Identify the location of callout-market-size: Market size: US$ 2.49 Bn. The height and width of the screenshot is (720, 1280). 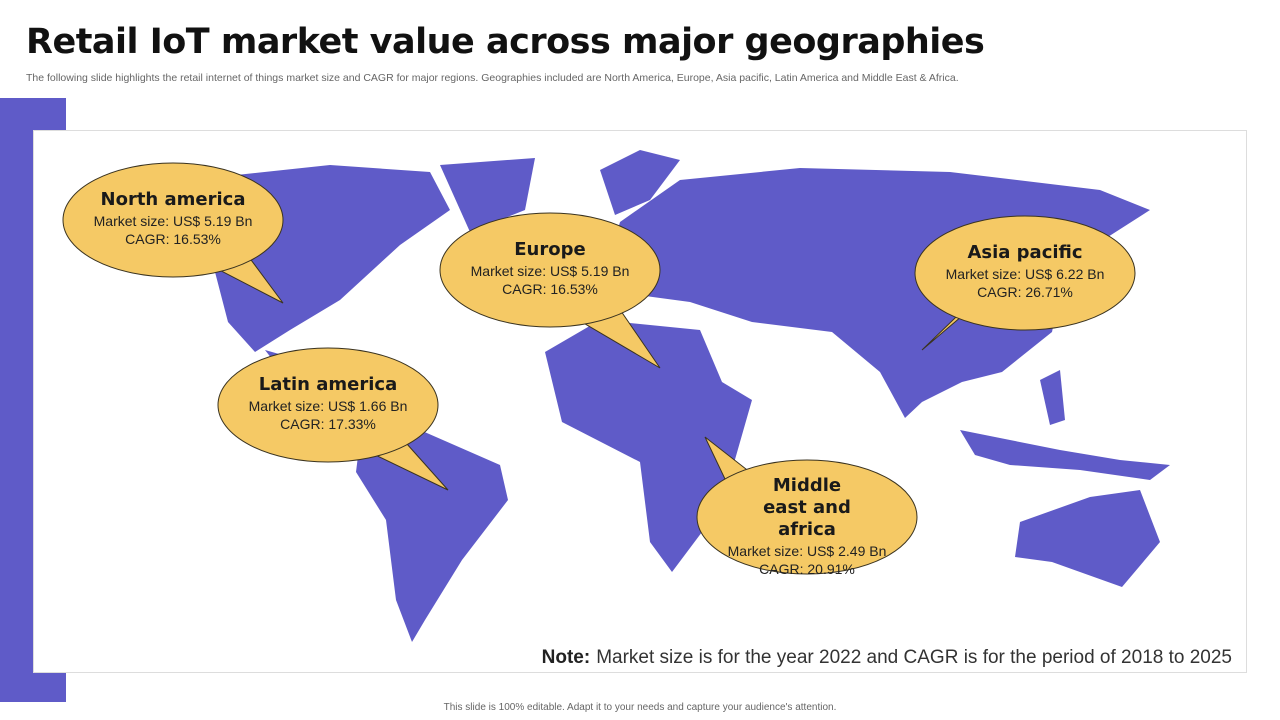
(807, 551).